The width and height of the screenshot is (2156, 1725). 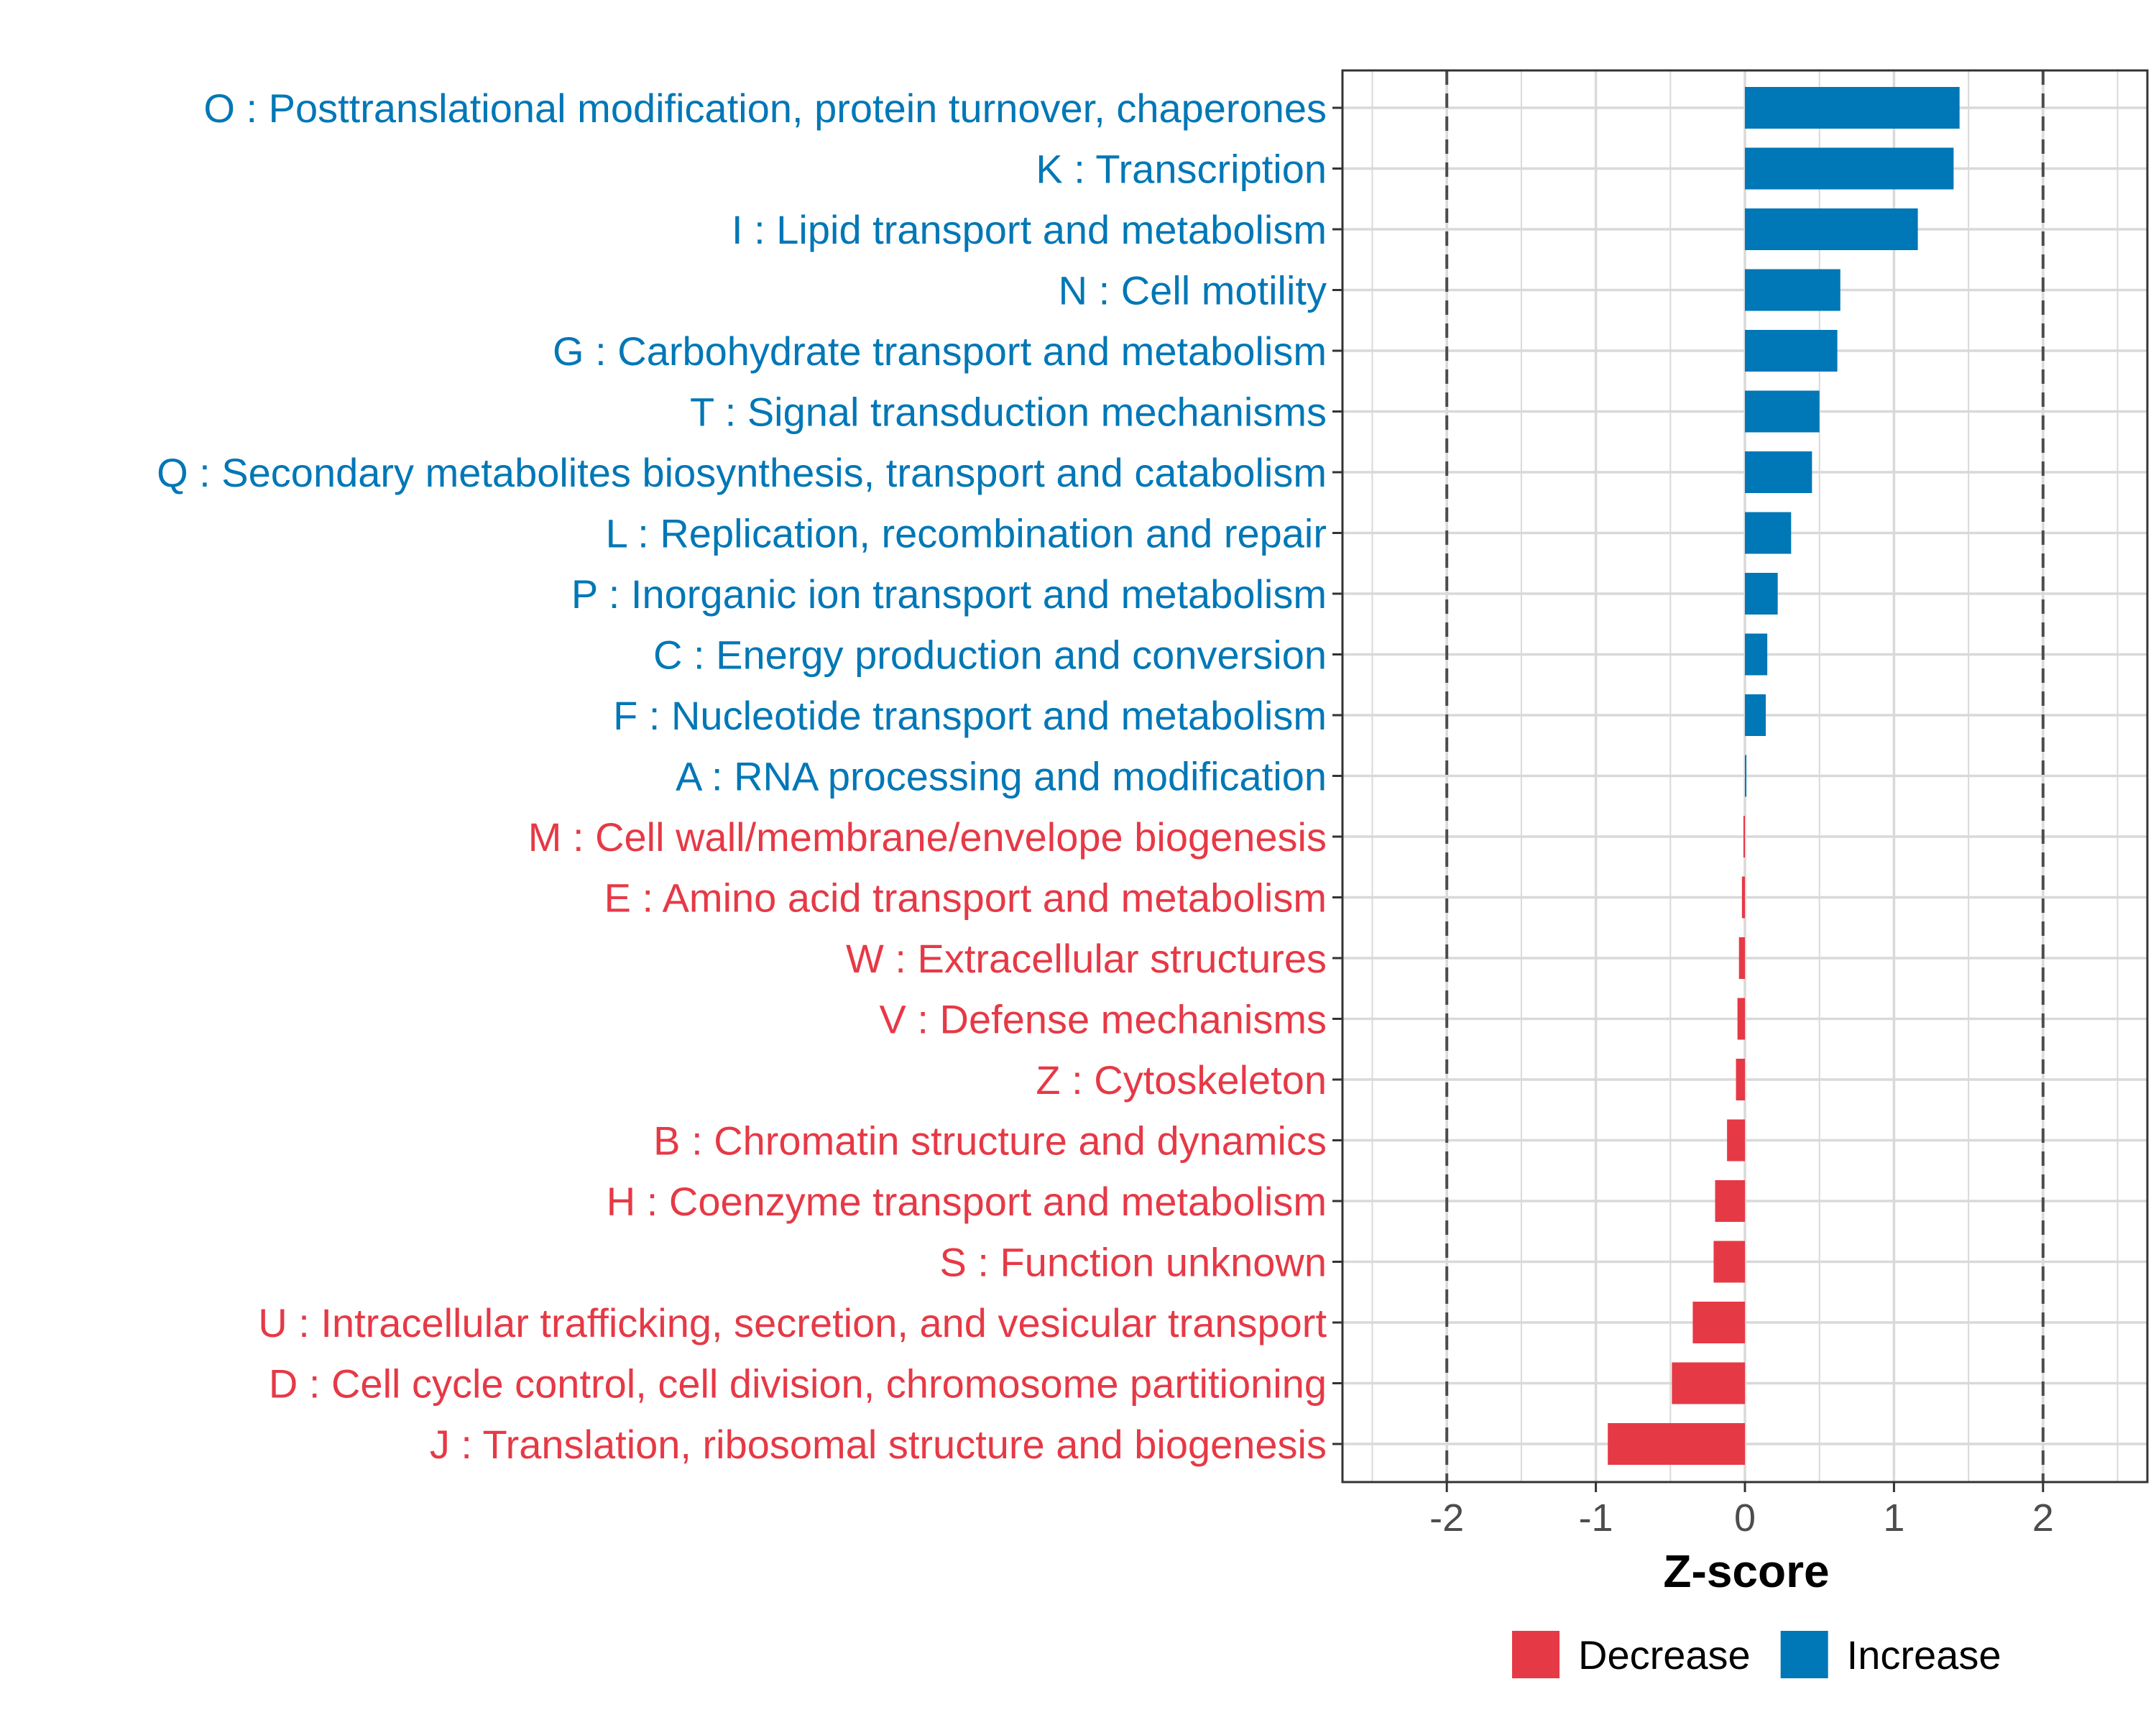 What do you see at coordinates (1086, 958) in the screenshot?
I see `category-label: W : Extracellular structures` at bounding box center [1086, 958].